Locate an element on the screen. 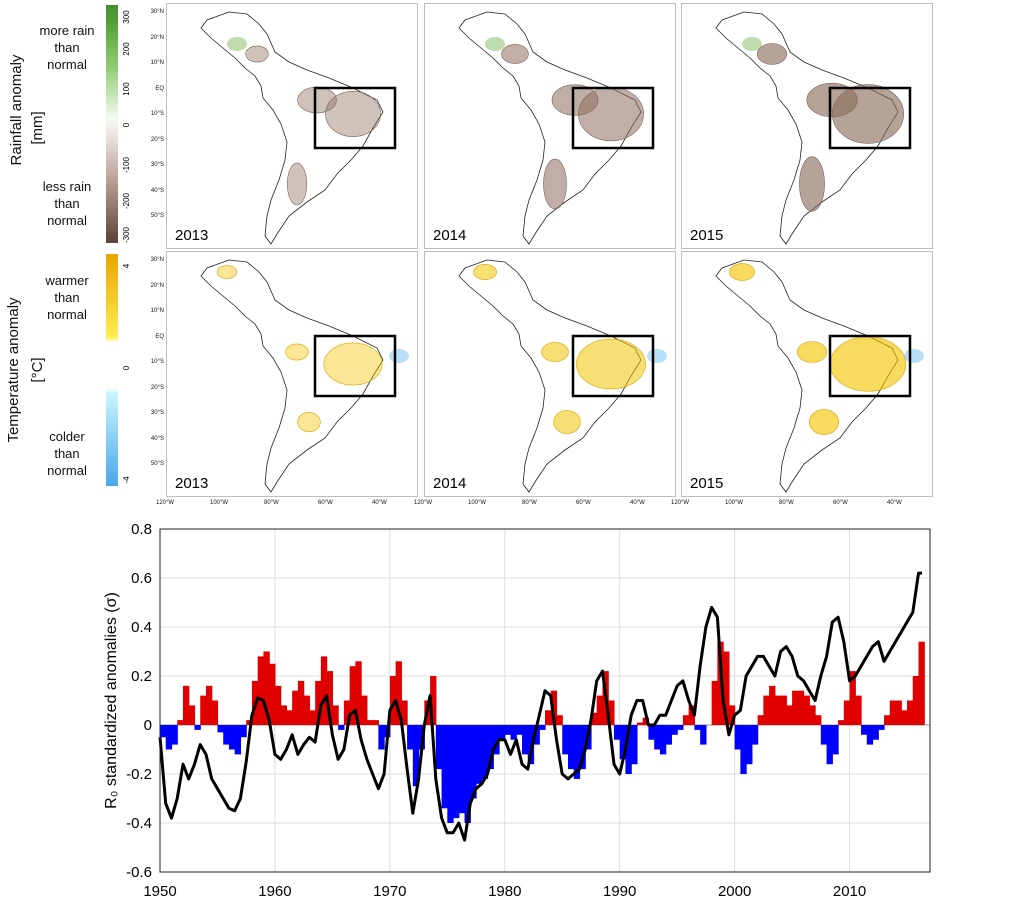  lon-tick-label: 60°W is located at coordinates (583, 503).